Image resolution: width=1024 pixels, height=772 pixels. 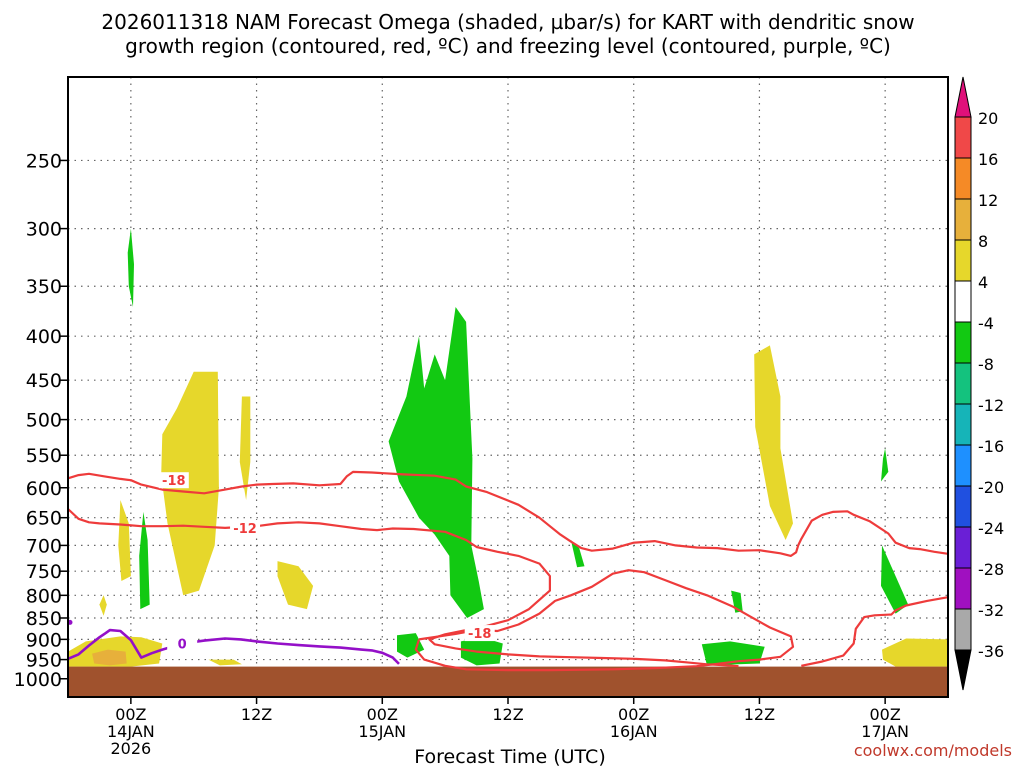 What do you see at coordinates (44, 661) in the screenshot?
I see `y-tick-label-950: 950` at bounding box center [44, 661].